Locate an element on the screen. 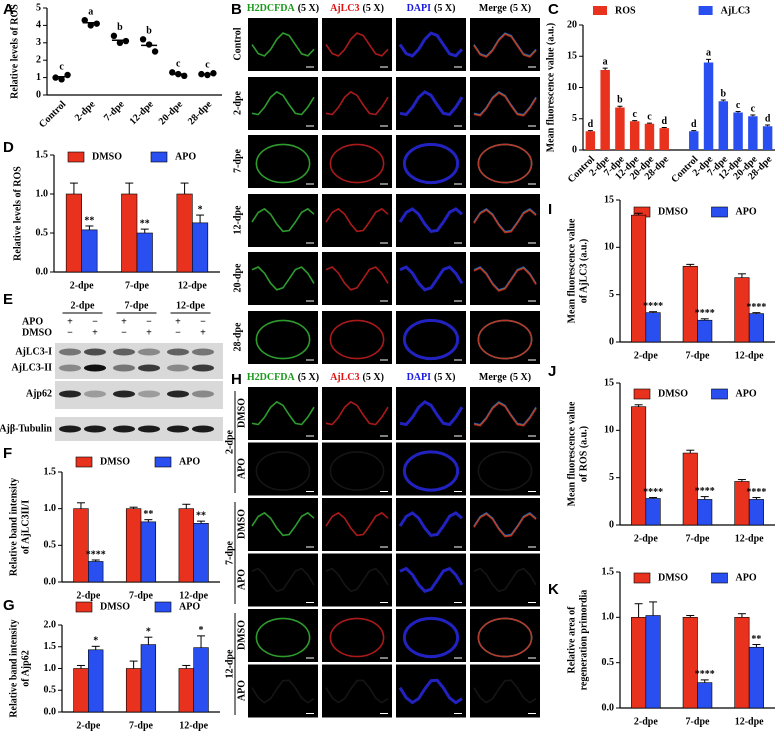 Image resolution: width=777 pixels, height=732 pixels. stain-name: Merge is located at coordinates (493, 8).